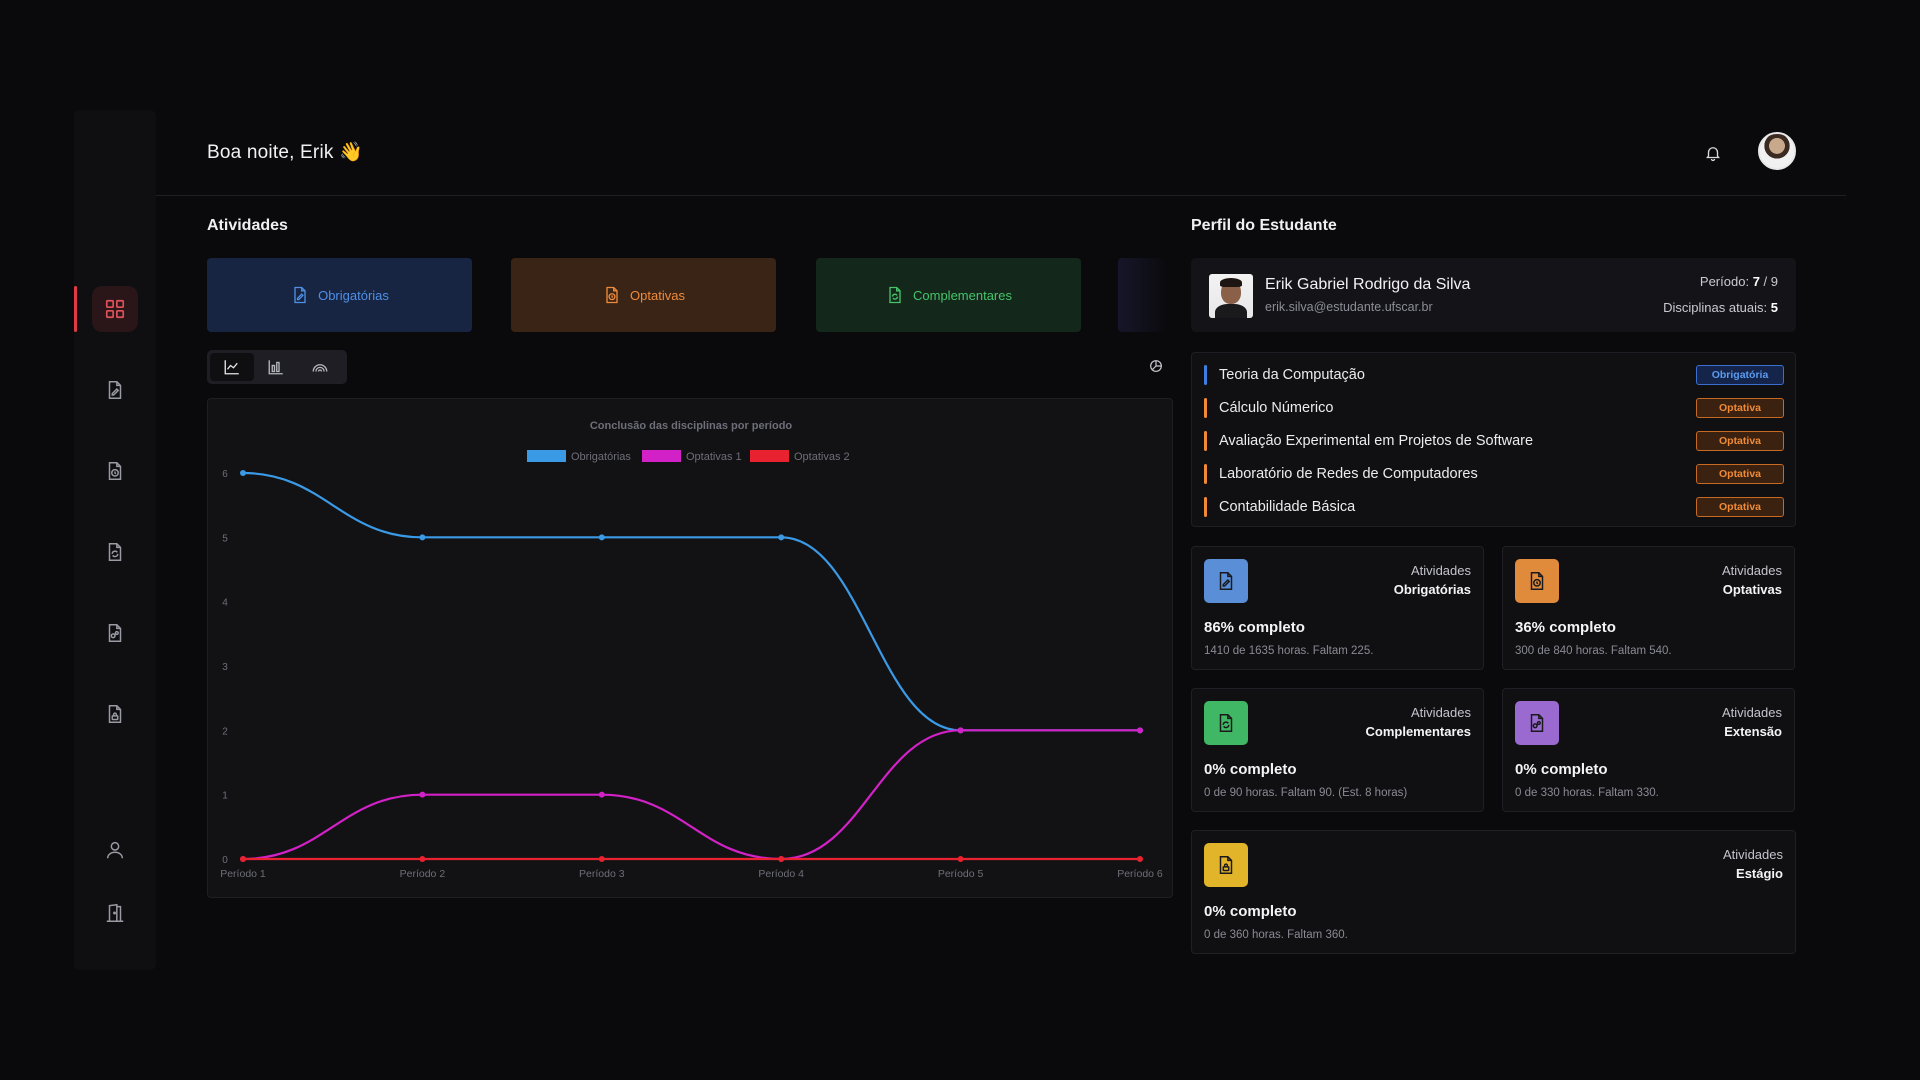 This screenshot has height=1080, width=1920. Describe the element at coordinates (1777, 151) in the screenshot. I see `user-avatar` at that location.